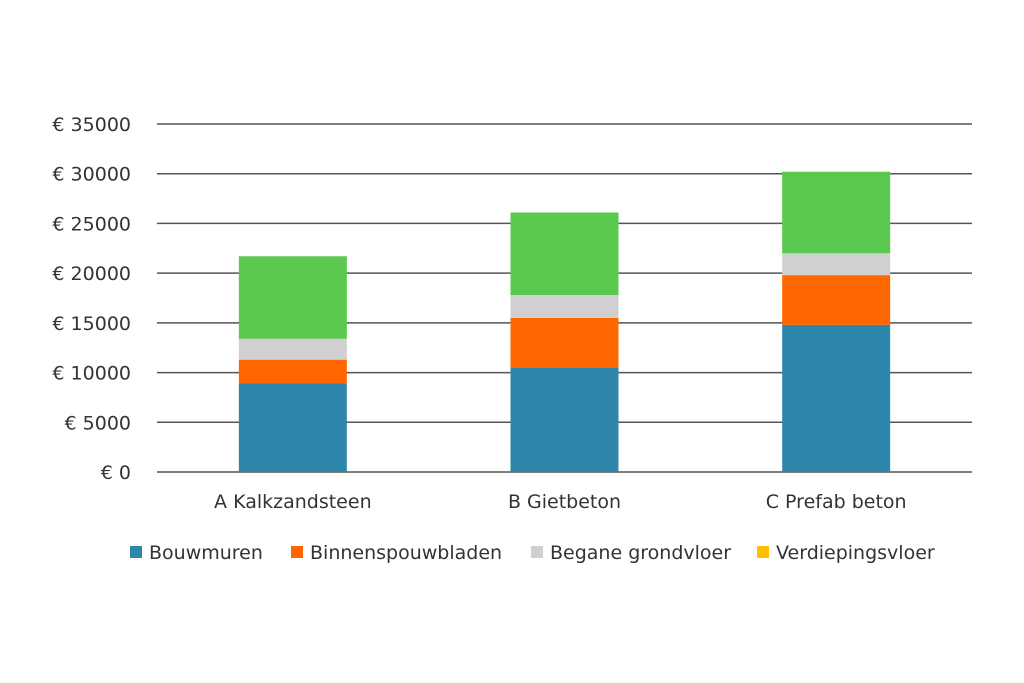 The height and width of the screenshot is (683, 1024). I want to click on y-tick-label: € 15000, so click(91, 324).